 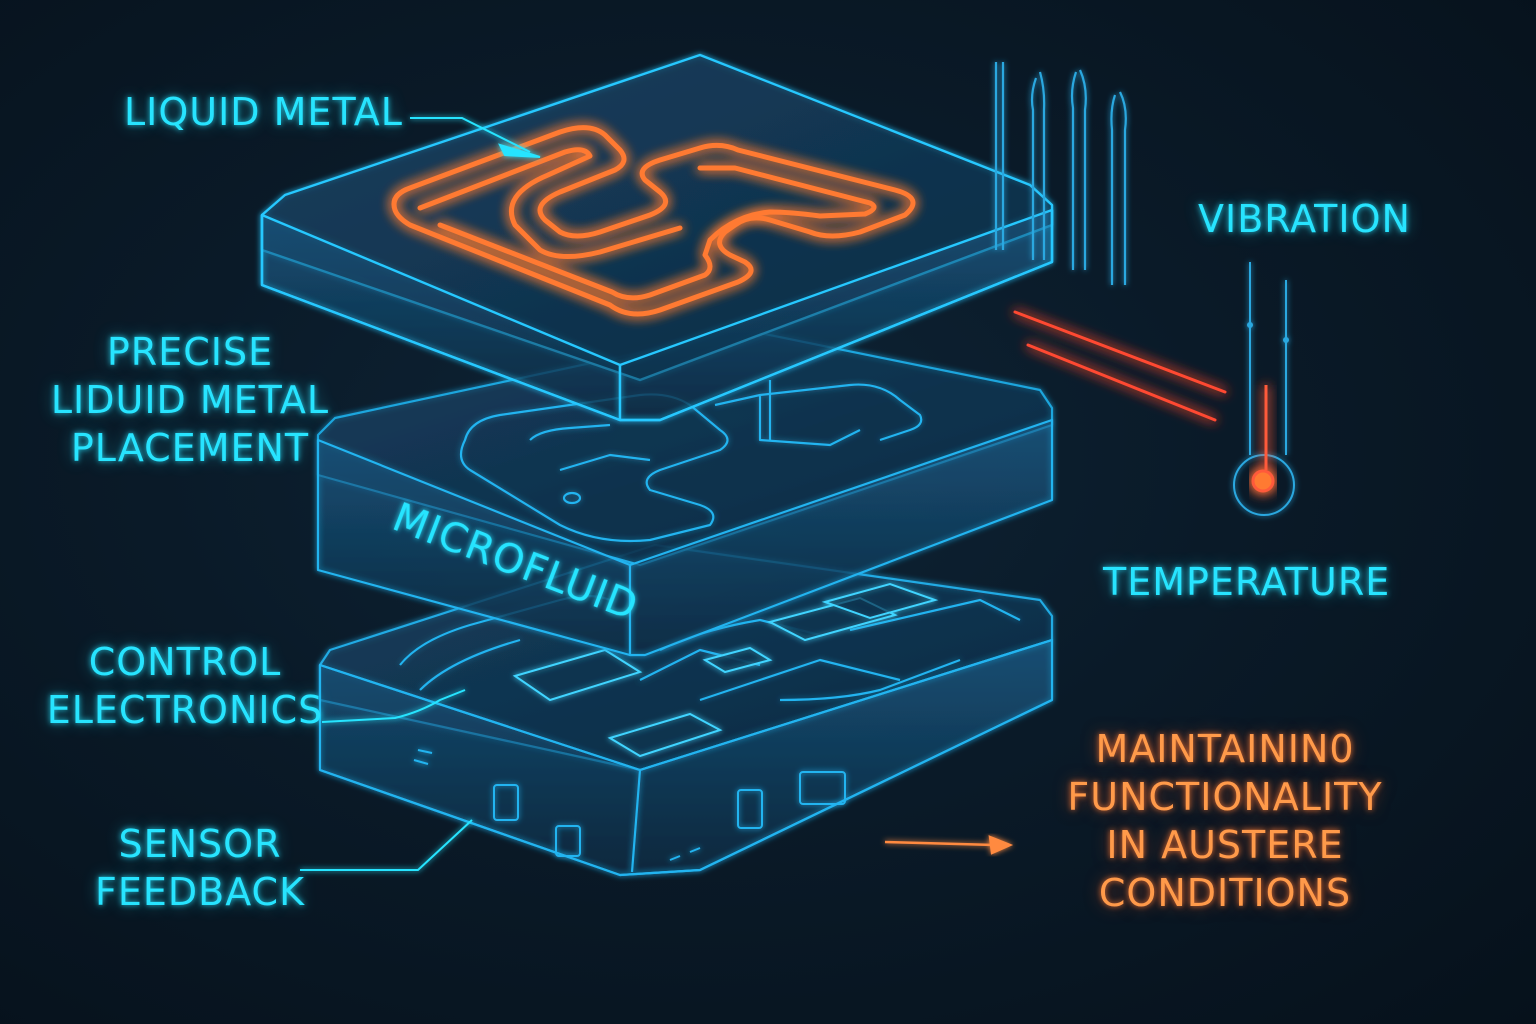 What do you see at coordinates (653, 221) in the screenshot?
I see `liquid-metal-trace` at bounding box center [653, 221].